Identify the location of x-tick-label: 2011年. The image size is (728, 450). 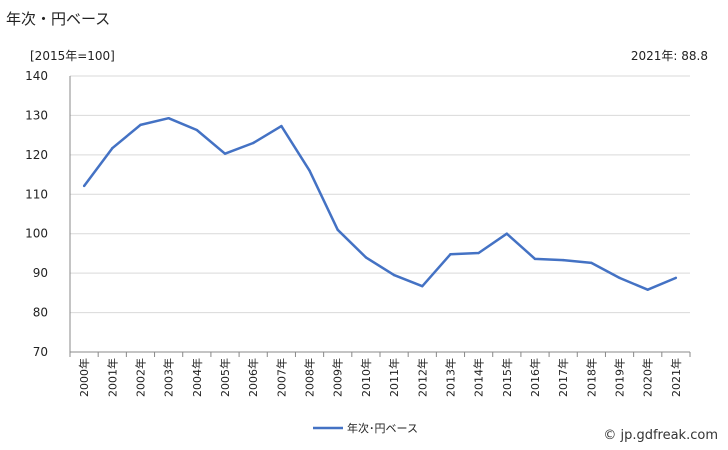
(394, 377).